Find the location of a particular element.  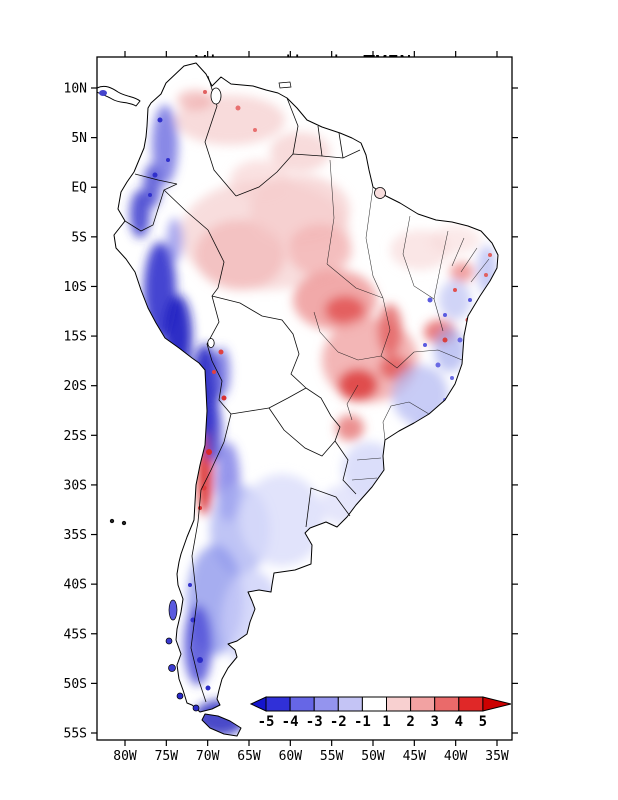

lat-tick-label: 25S is located at coordinates (75, 436).